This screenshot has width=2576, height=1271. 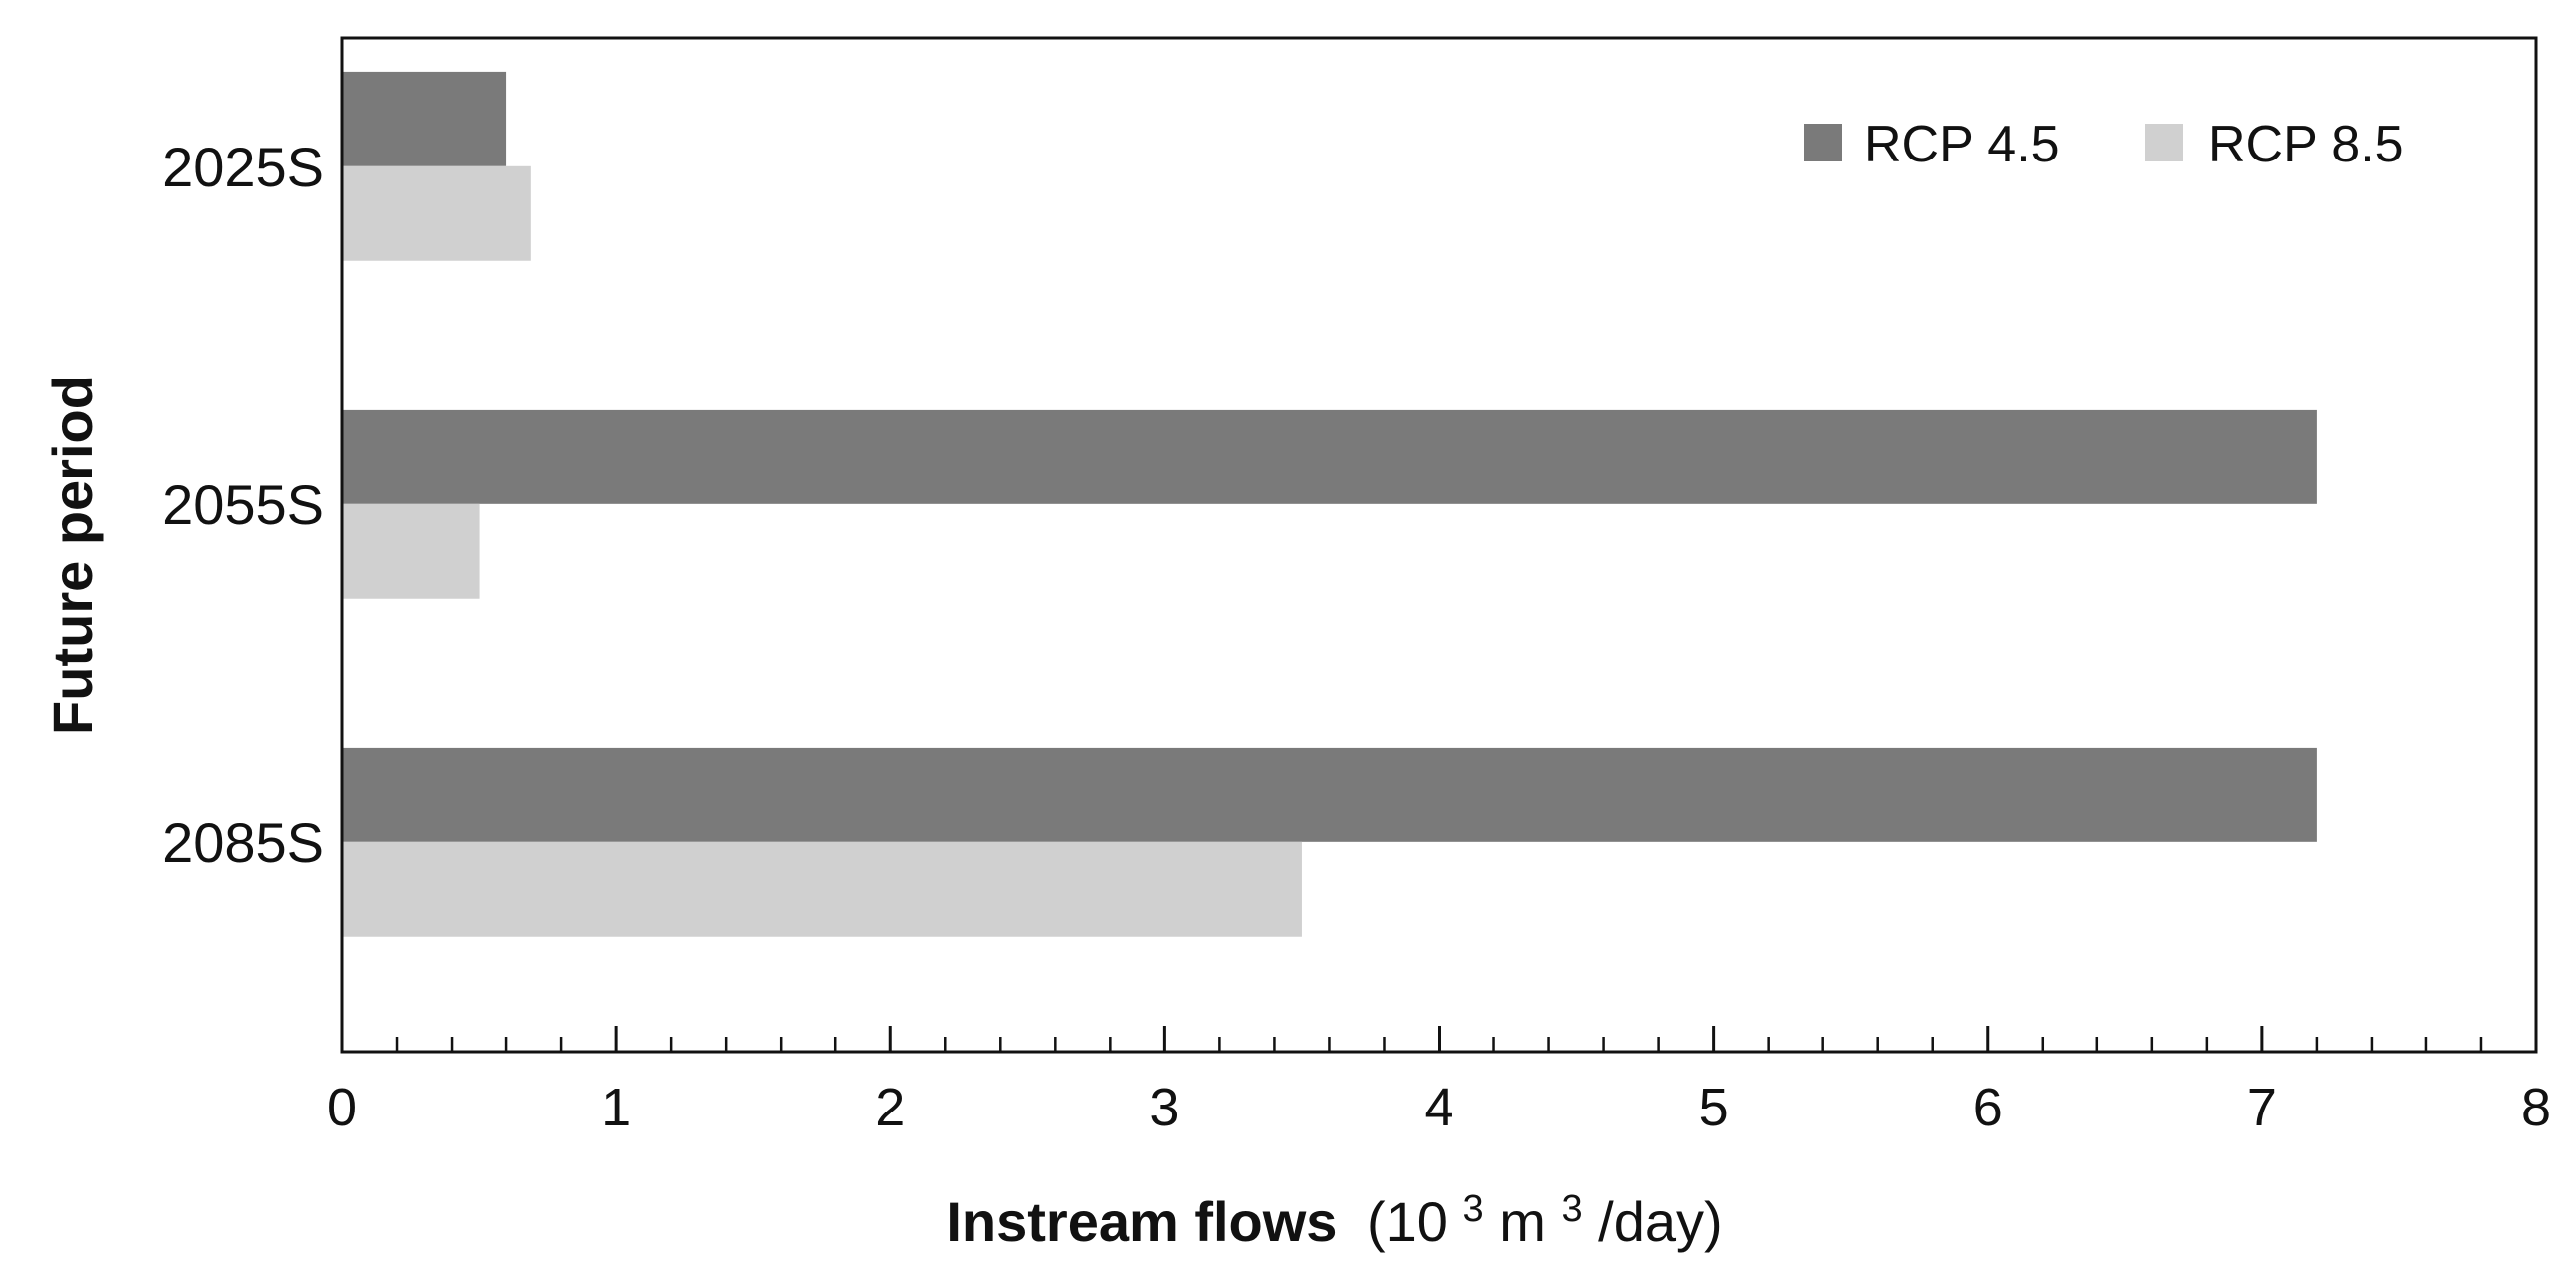 What do you see at coordinates (1660, 1221) in the screenshot?
I see `x-axis-title-unit-close: /day)` at bounding box center [1660, 1221].